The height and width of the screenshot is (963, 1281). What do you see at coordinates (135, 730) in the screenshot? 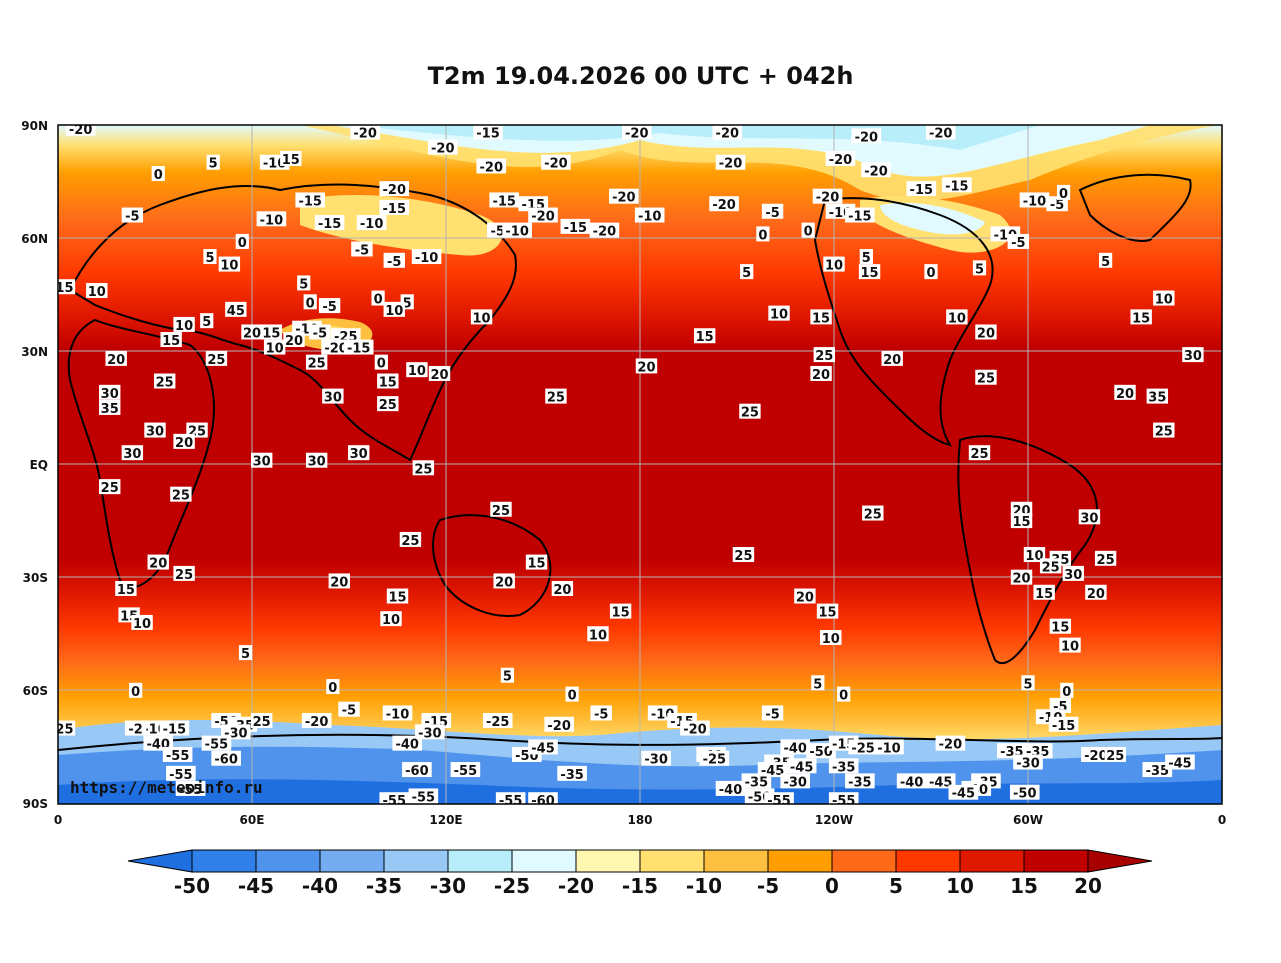
I see `contour-label-text: -2` at bounding box center [135, 730].